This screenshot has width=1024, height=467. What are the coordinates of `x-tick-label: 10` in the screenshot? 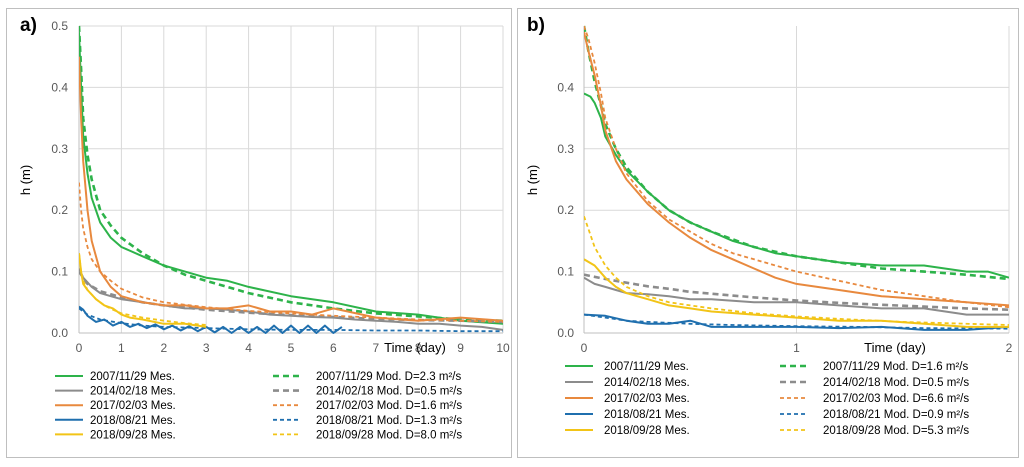 It's located at (503, 348).